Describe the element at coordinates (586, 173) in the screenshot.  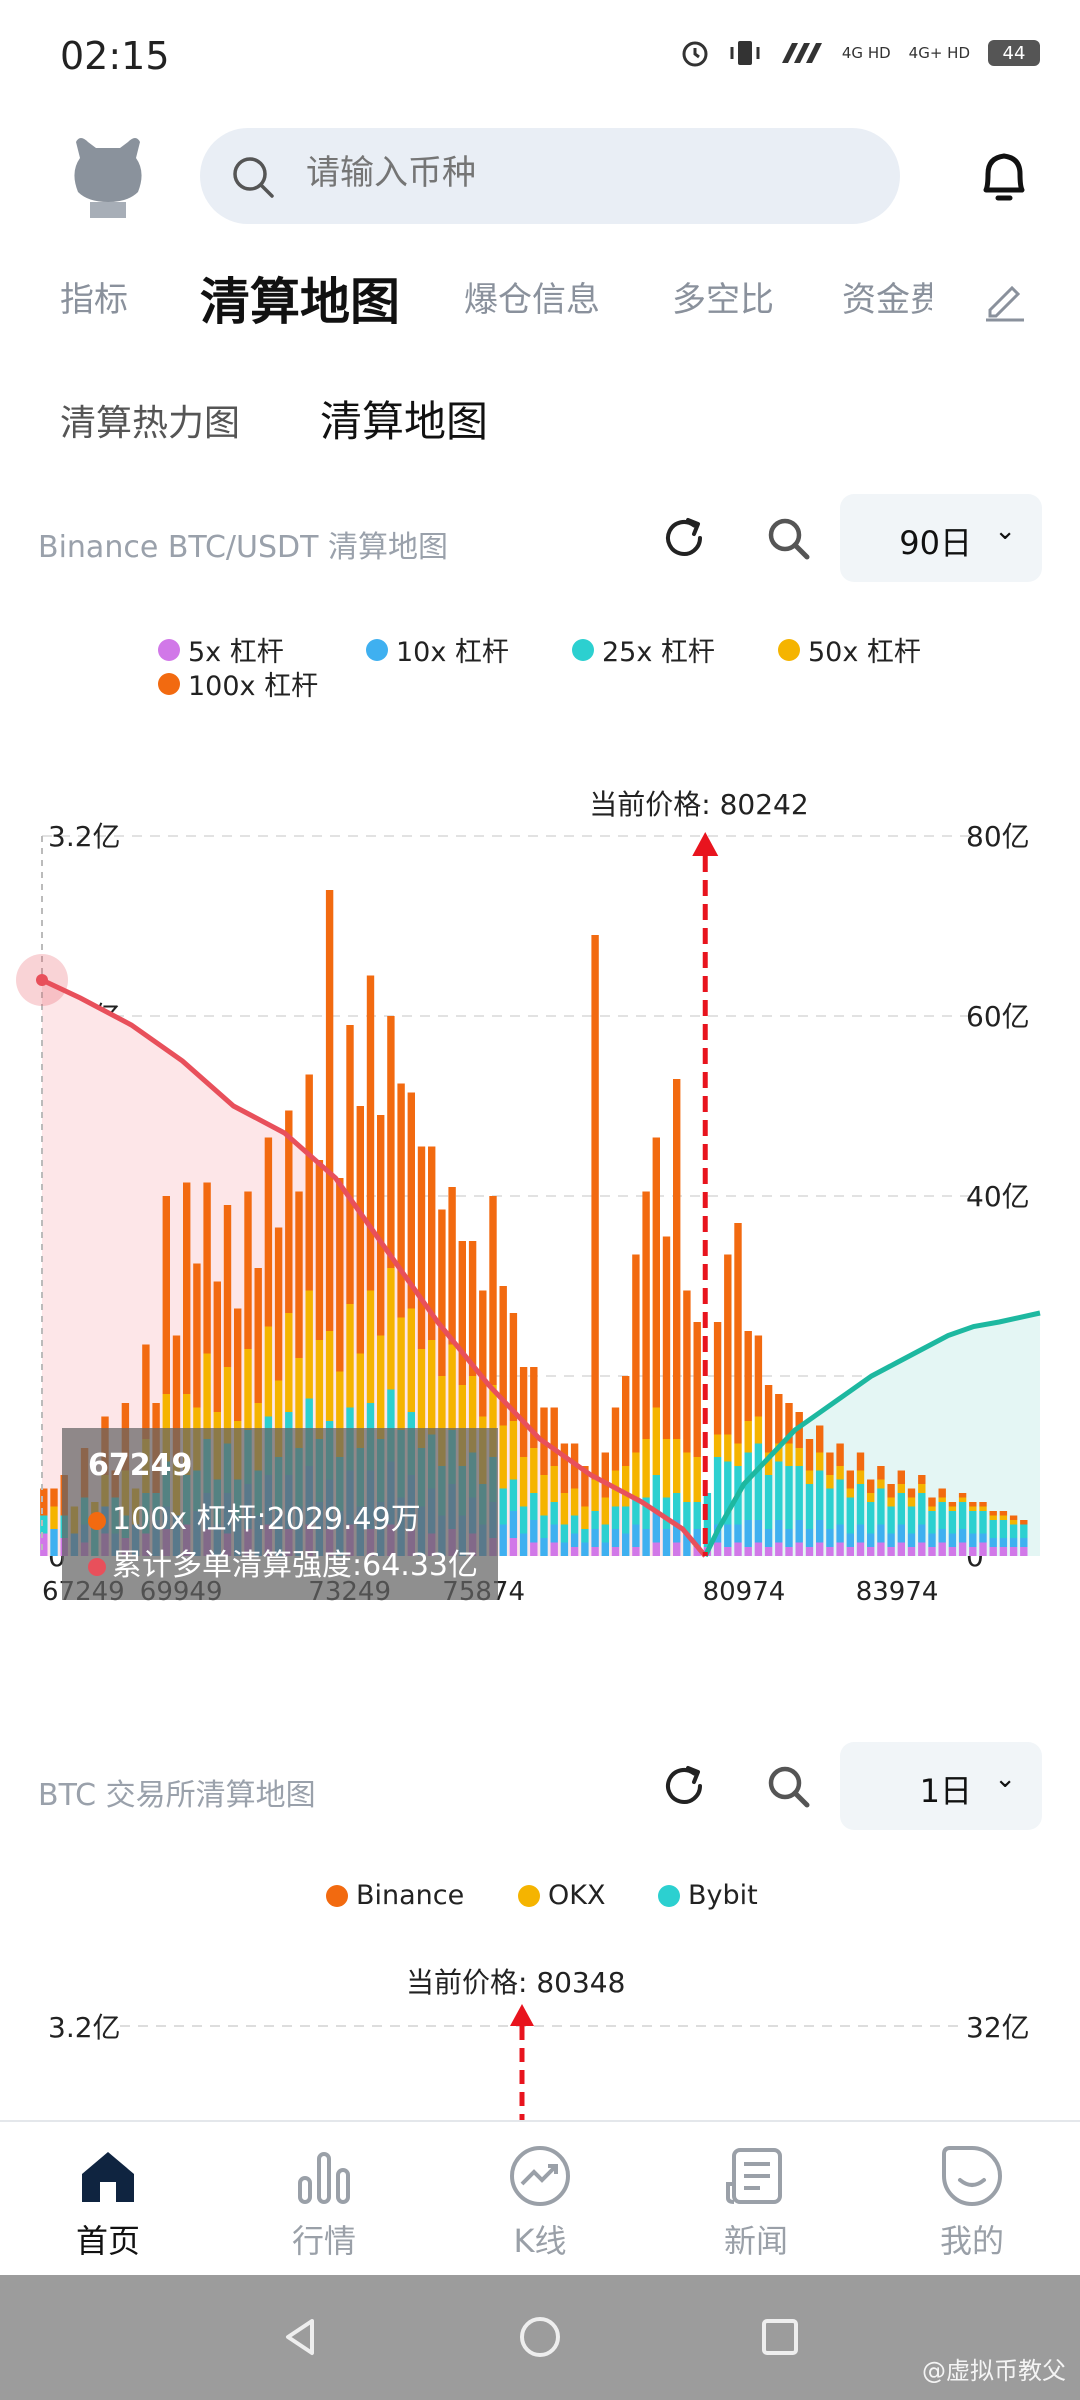
I see `search-input` at that location.